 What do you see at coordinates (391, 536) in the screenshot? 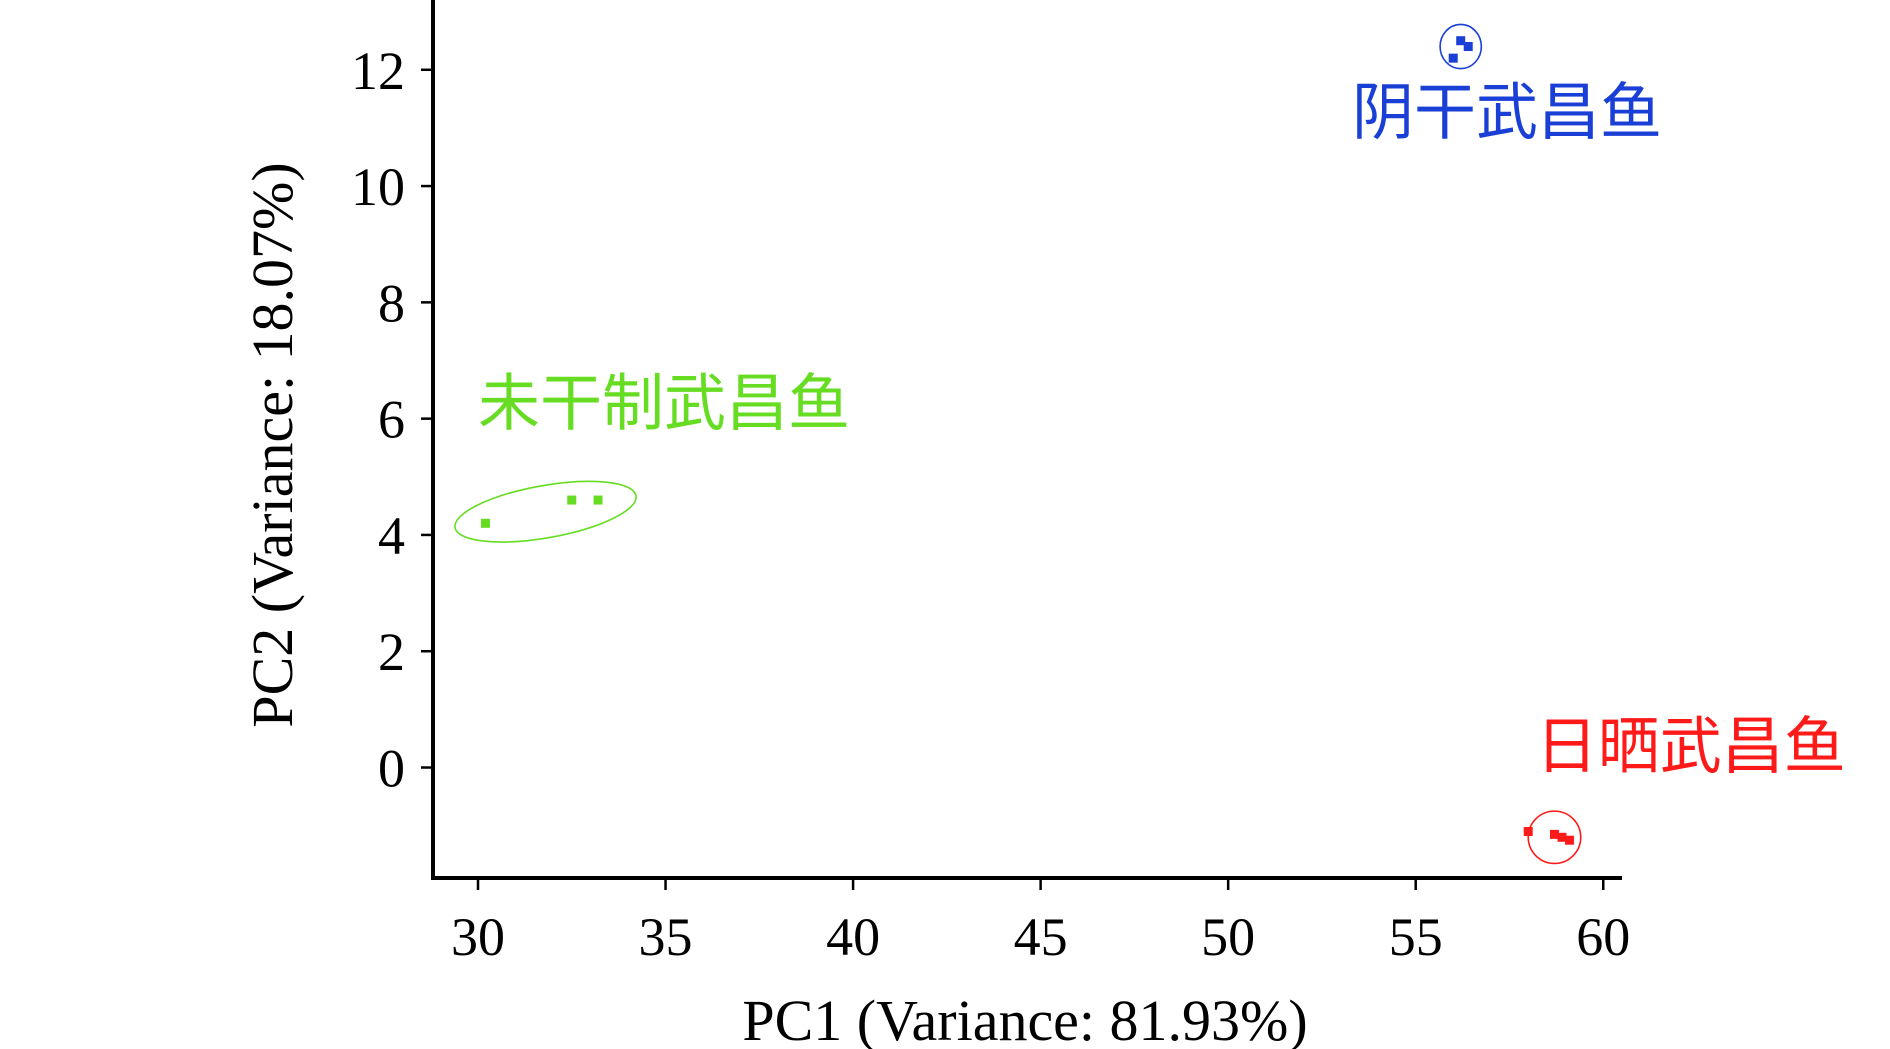
I see `y-tick-label: 4` at bounding box center [391, 536].